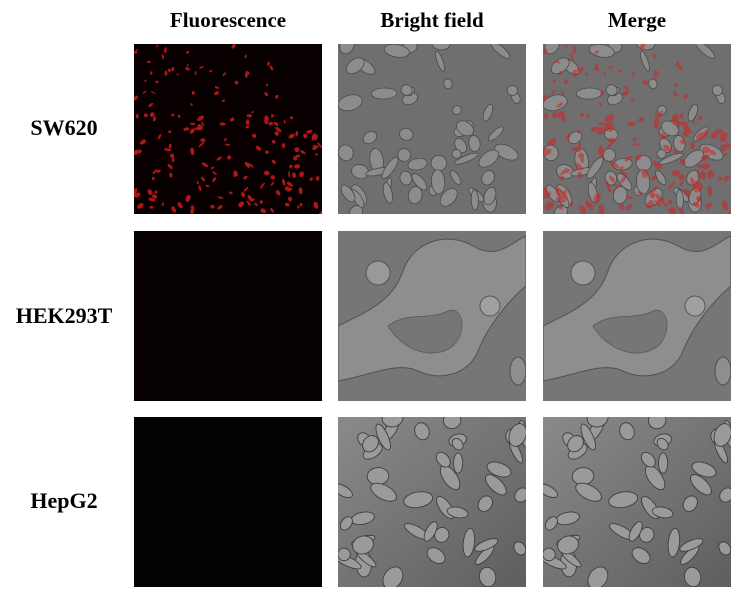  What do you see at coordinates (228, 502) in the screenshot?
I see `hepg2-fluorescence-image` at bounding box center [228, 502].